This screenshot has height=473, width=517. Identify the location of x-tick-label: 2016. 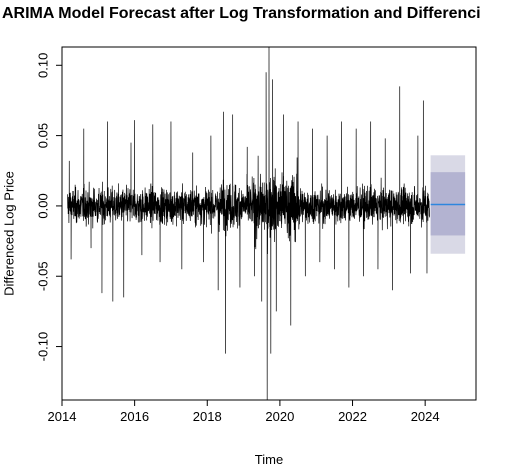
(134, 416).